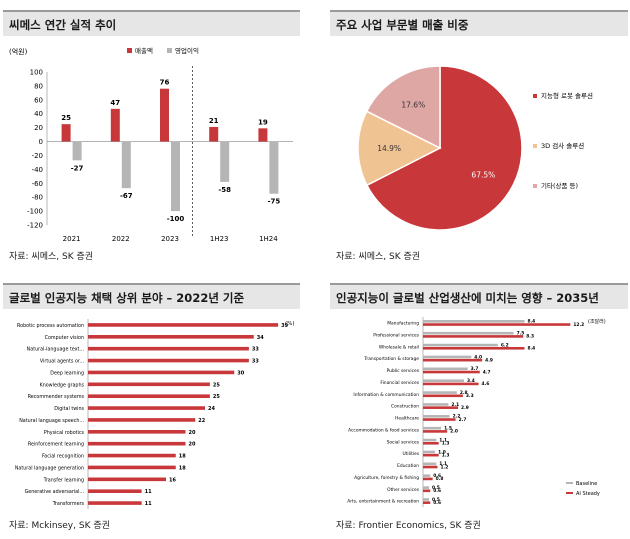 The image size is (630, 539). What do you see at coordinates (440, 479) in the screenshot?
I see `data-label: 0.8` at bounding box center [440, 479].